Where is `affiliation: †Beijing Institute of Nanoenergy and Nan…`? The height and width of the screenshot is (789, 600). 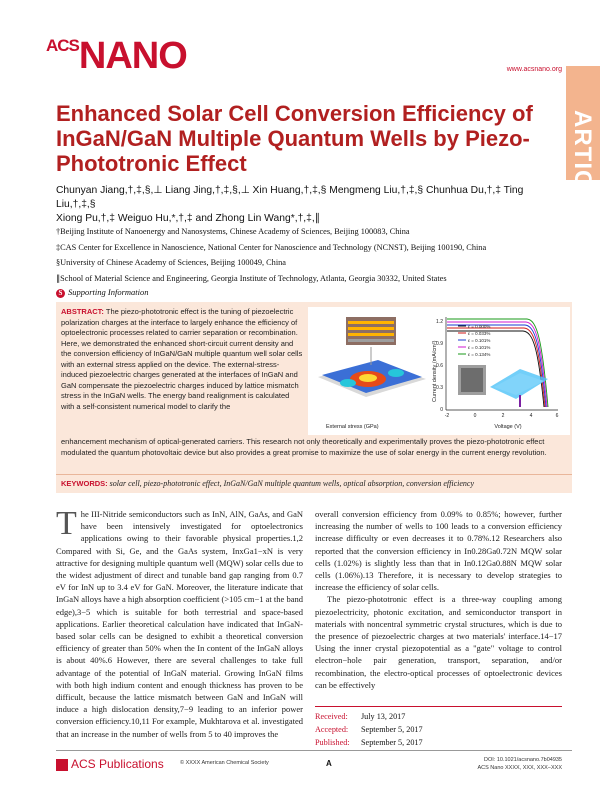 affiliation: †Beijing Institute of Nanoenergy and Nan… is located at coordinates (233, 231).